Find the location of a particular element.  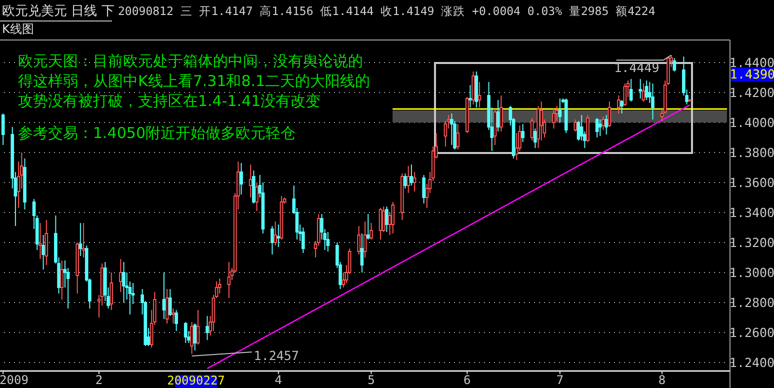

annotation: 1.4449 is located at coordinates (637, 68).